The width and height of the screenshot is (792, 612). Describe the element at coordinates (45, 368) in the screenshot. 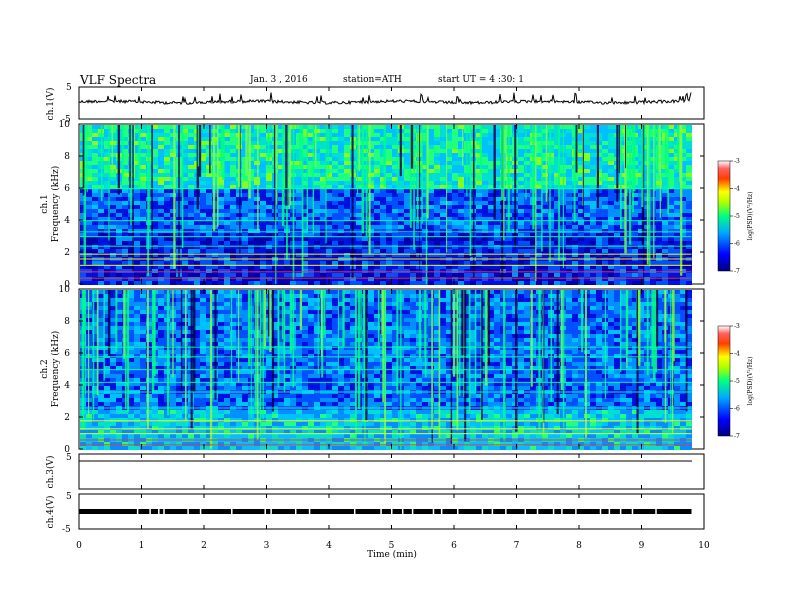

I see `ch2-spec-ylabel: ch.2` at that location.